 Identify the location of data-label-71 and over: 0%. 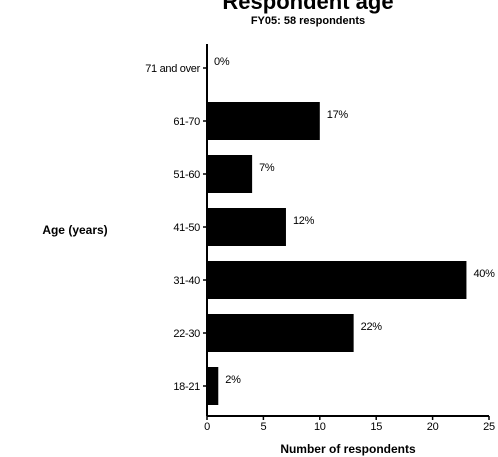
(222, 62).